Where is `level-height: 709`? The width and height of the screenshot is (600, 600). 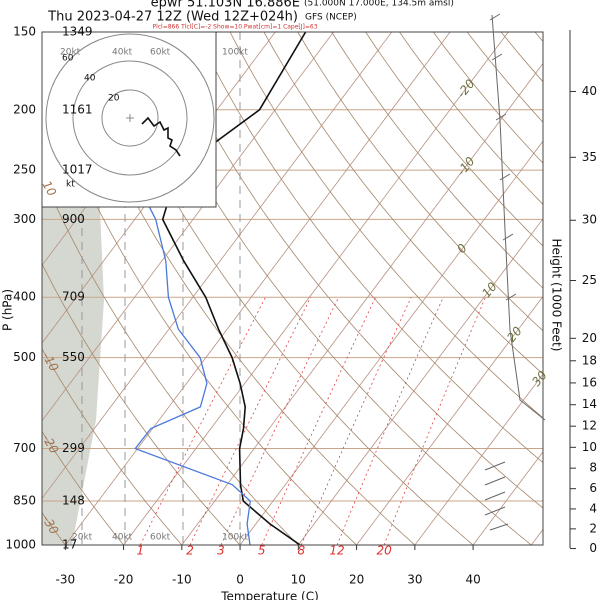
level-height: 709 is located at coordinates (73, 297).